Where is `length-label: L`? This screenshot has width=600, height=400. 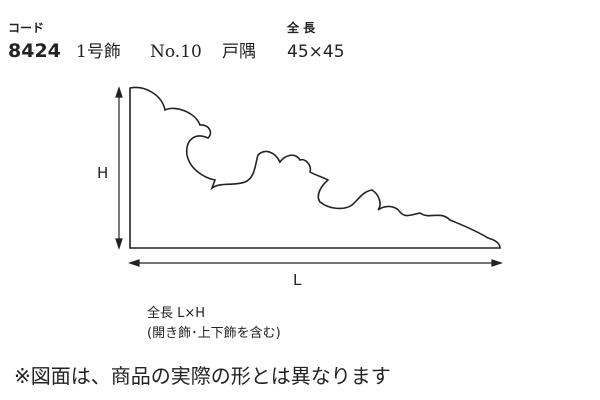
length-label: L is located at coordinates (297, 280).